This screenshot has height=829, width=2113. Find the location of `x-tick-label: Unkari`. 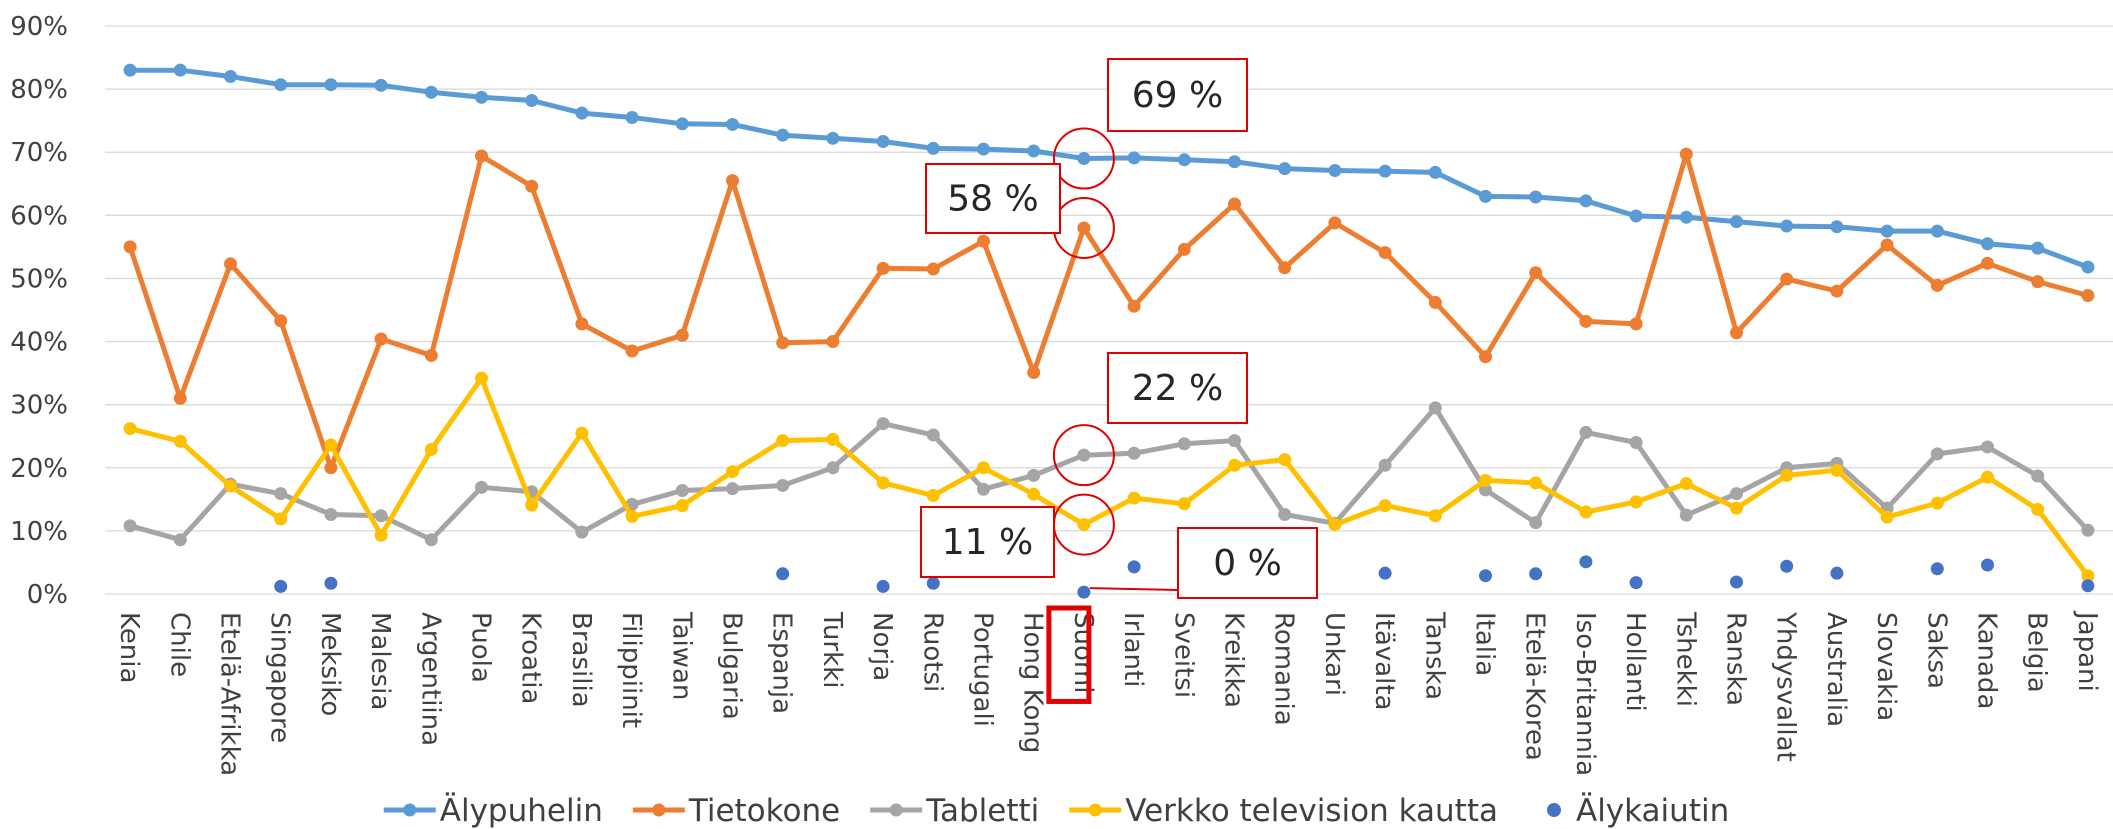

x-tick-label: Unkari is located at coordinates (1334, 654).